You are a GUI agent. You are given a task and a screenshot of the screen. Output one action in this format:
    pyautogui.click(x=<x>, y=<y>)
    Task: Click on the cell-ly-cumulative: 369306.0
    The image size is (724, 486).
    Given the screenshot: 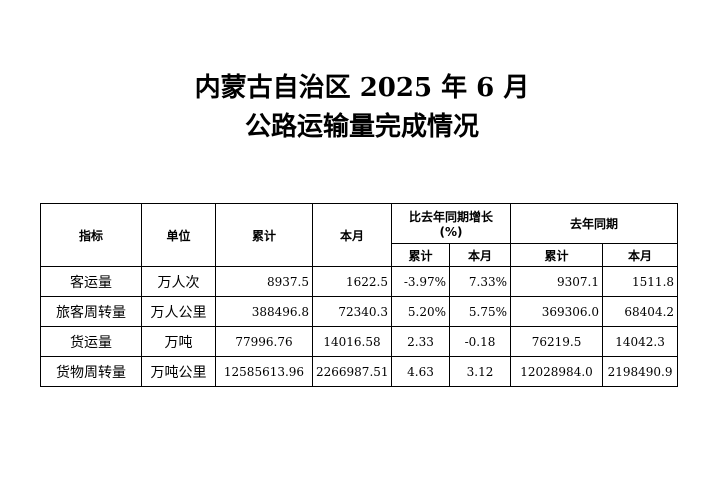 What is the action you would take?
    pyautogui.click(x=557, y=311)
    